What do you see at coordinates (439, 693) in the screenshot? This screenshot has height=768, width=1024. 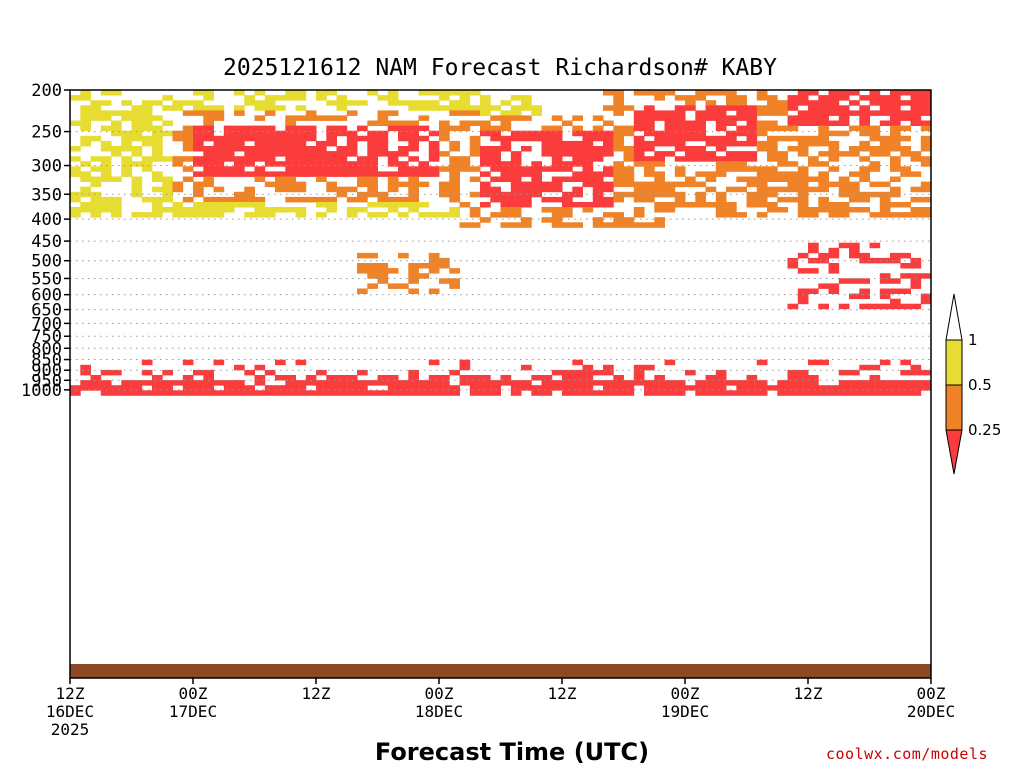 I see `x-tick-label: 00Z` at bounding box center [439, 693].